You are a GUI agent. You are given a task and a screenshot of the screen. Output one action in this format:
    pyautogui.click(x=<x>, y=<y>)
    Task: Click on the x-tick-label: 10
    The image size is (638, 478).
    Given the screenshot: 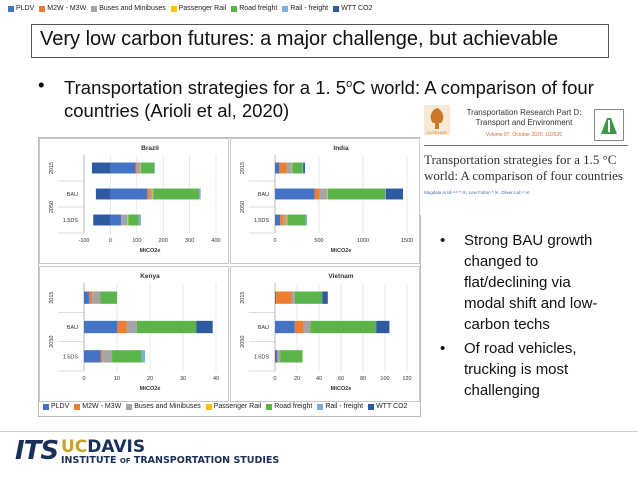 What is the action you would take?
    pyautogui.click(x=117, y=379)
    